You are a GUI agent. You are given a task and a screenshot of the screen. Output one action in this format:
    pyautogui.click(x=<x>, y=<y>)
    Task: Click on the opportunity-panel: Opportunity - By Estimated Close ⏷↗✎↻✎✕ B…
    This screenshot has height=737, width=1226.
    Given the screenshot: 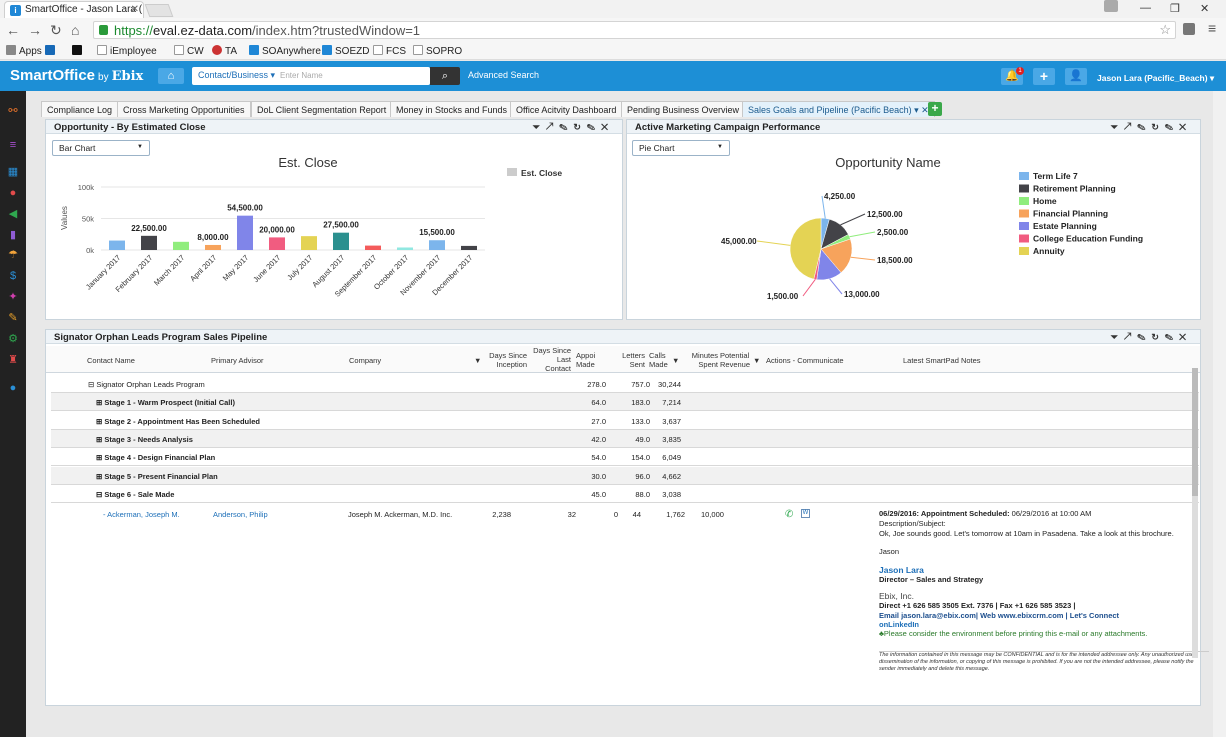 What is the action you would take?
    pyautogui.click(x=334, y=219)
    